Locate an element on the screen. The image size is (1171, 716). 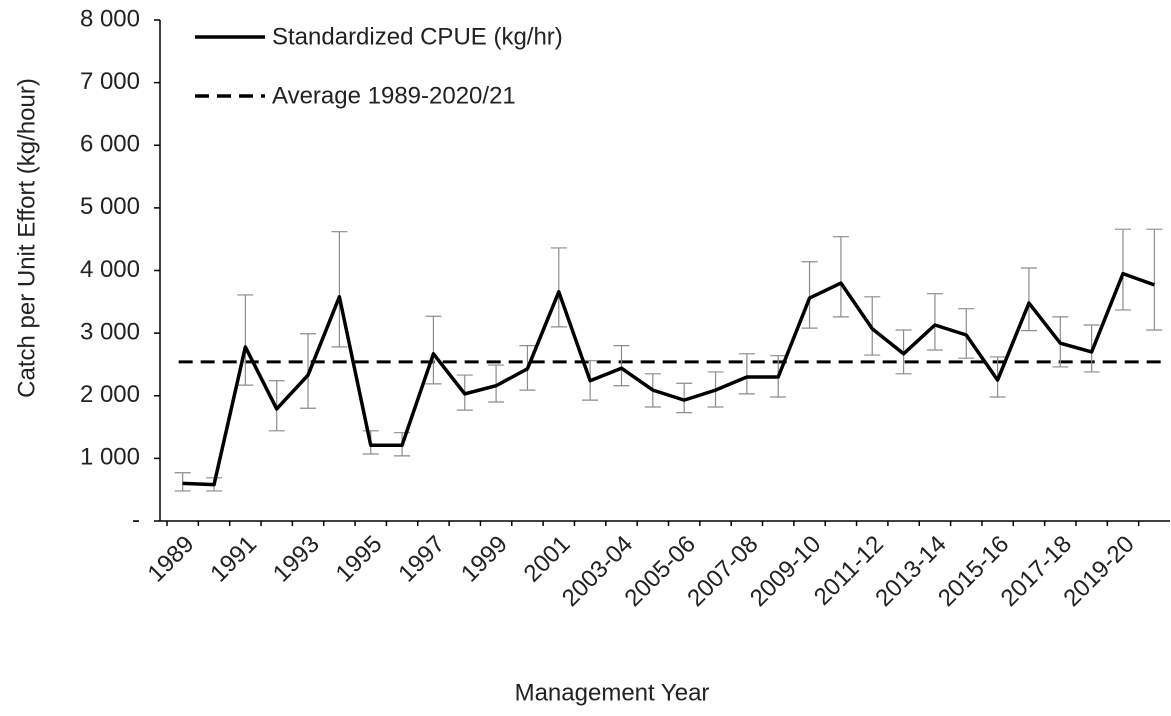
x-tick-label: 2009-10 is located at coordinates (785, 571).